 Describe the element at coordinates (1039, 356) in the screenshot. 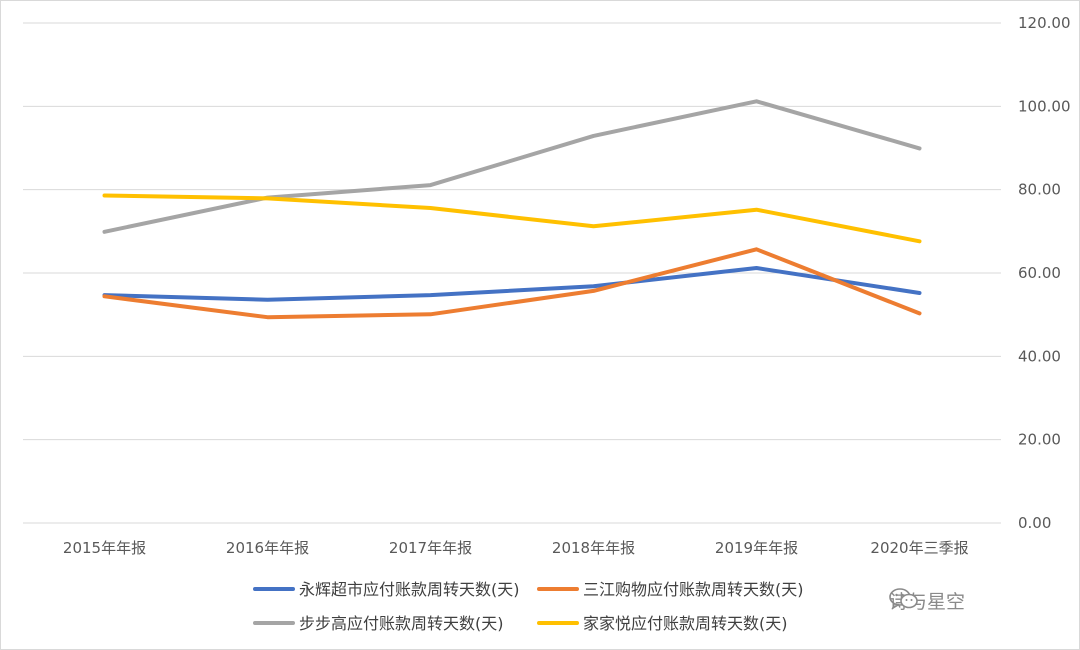

I see `y-tick-label: 40.00` at that location.